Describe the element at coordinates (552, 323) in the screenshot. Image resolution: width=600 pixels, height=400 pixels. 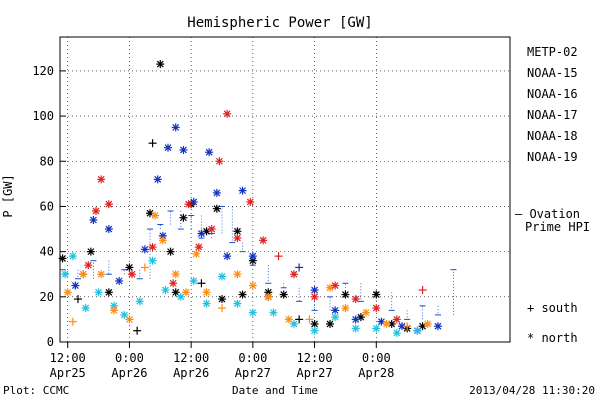
I see `marker-legend: + south * north` at that location.